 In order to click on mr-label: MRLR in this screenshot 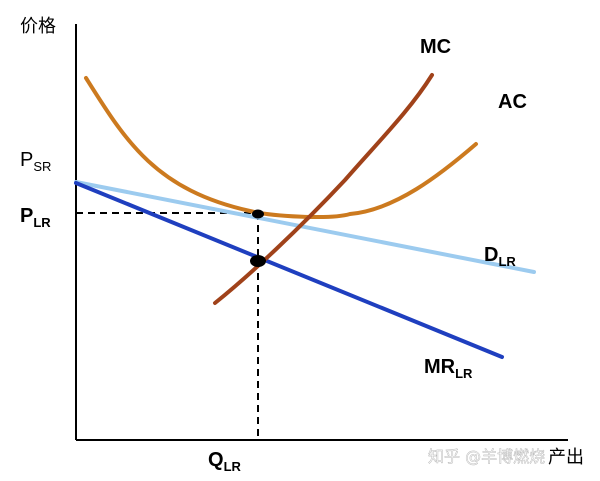, I will do `click(448, 368)`.